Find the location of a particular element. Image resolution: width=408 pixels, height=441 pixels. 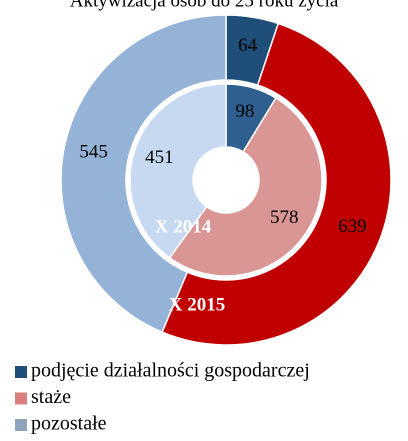

data-label: 451 is located at coordinates (159, 157).